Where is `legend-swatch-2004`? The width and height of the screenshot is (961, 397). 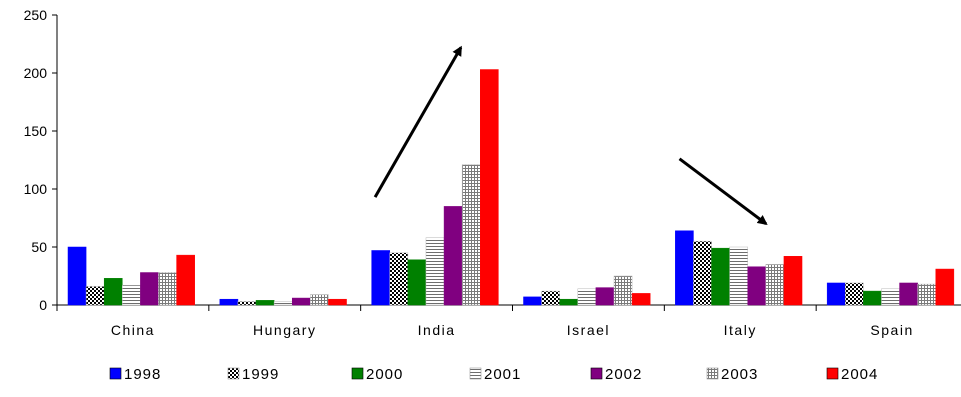 legend-swatch-2004 is located at coordinates (832, 373).